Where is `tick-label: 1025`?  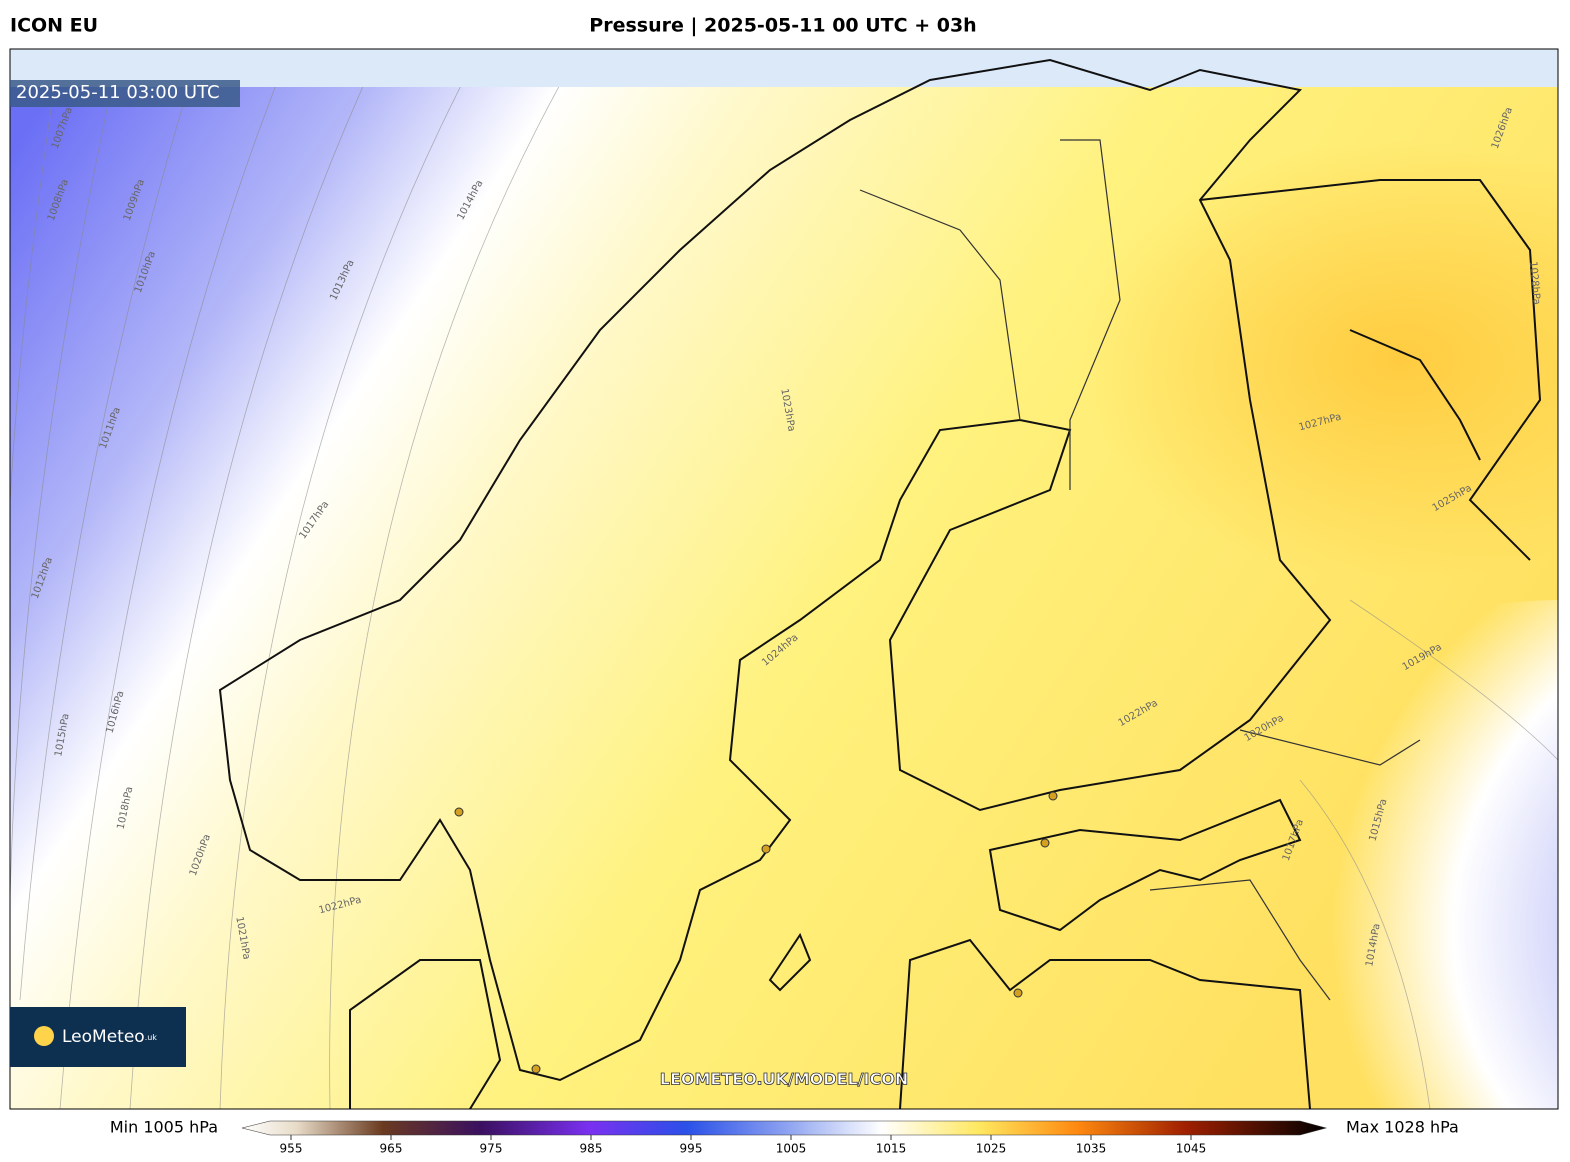 tick-label: 1025 is located at coordinates (991, 1149).